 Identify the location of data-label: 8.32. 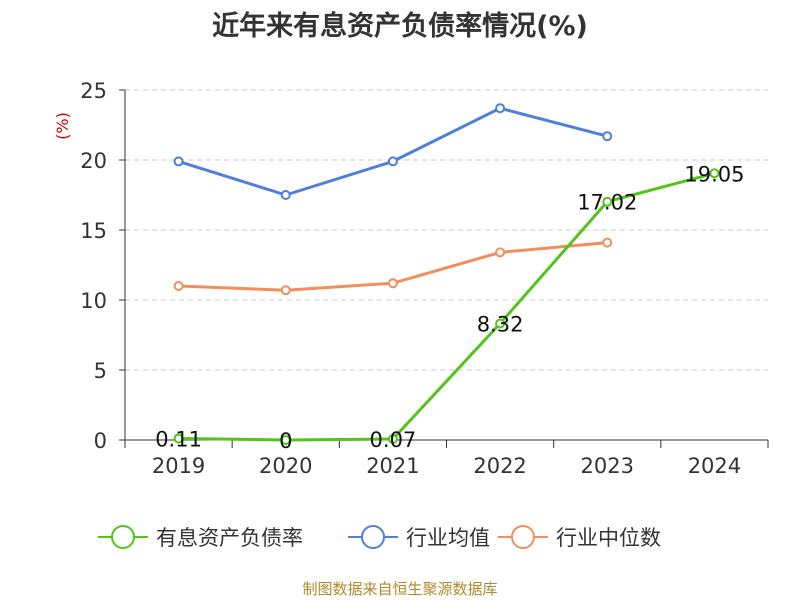
(500, 325).